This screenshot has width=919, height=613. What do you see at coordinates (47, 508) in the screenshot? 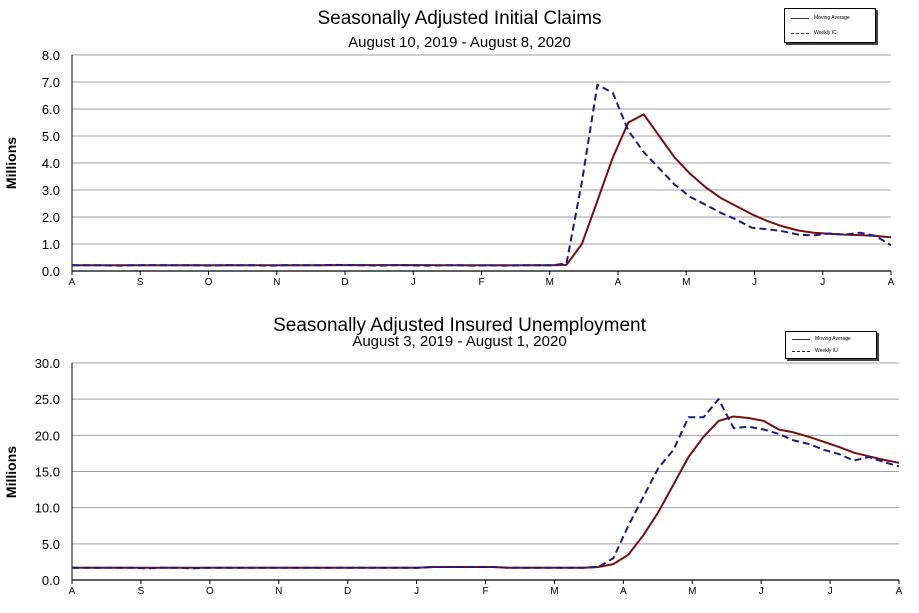
I see `y-tick-label: 10.0` at bounding box center [47, 508].